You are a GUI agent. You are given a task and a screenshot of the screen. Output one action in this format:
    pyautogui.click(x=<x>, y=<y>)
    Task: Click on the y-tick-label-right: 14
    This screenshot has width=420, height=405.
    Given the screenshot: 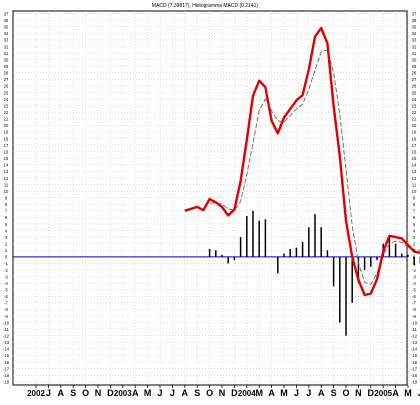 What is the action you would take?
    pyautogui.click(x=414, y=165)
    